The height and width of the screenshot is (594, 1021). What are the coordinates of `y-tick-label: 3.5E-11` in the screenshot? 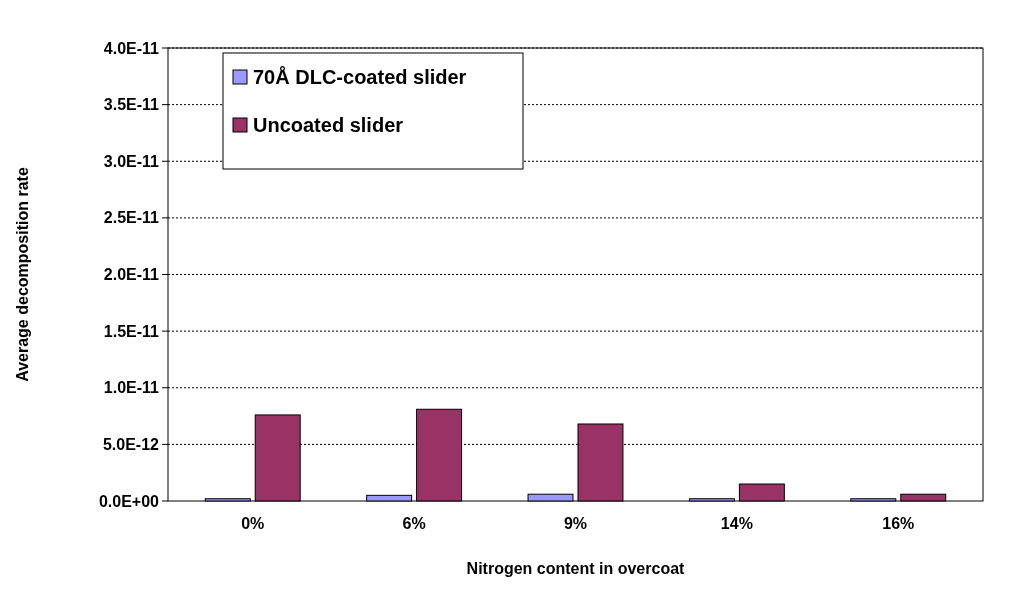 It's located at (131, 105).